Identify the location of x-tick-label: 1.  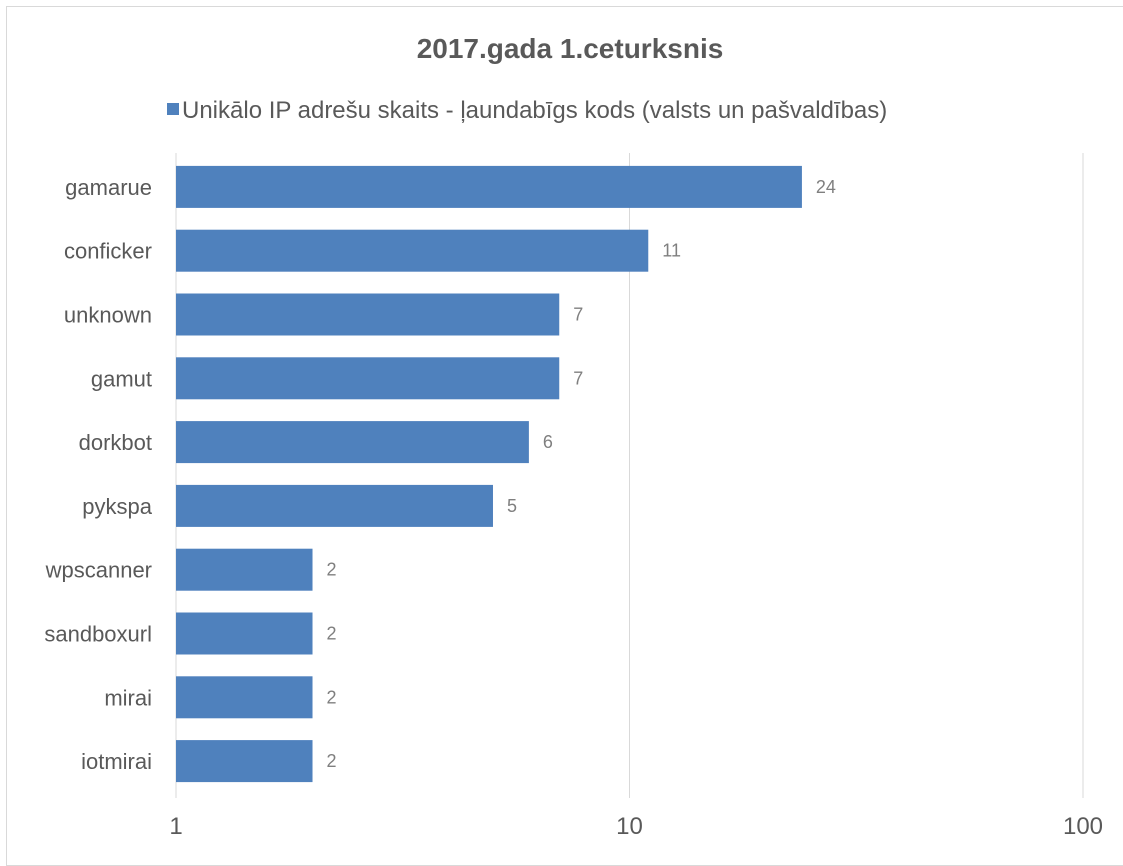
(175, 826).